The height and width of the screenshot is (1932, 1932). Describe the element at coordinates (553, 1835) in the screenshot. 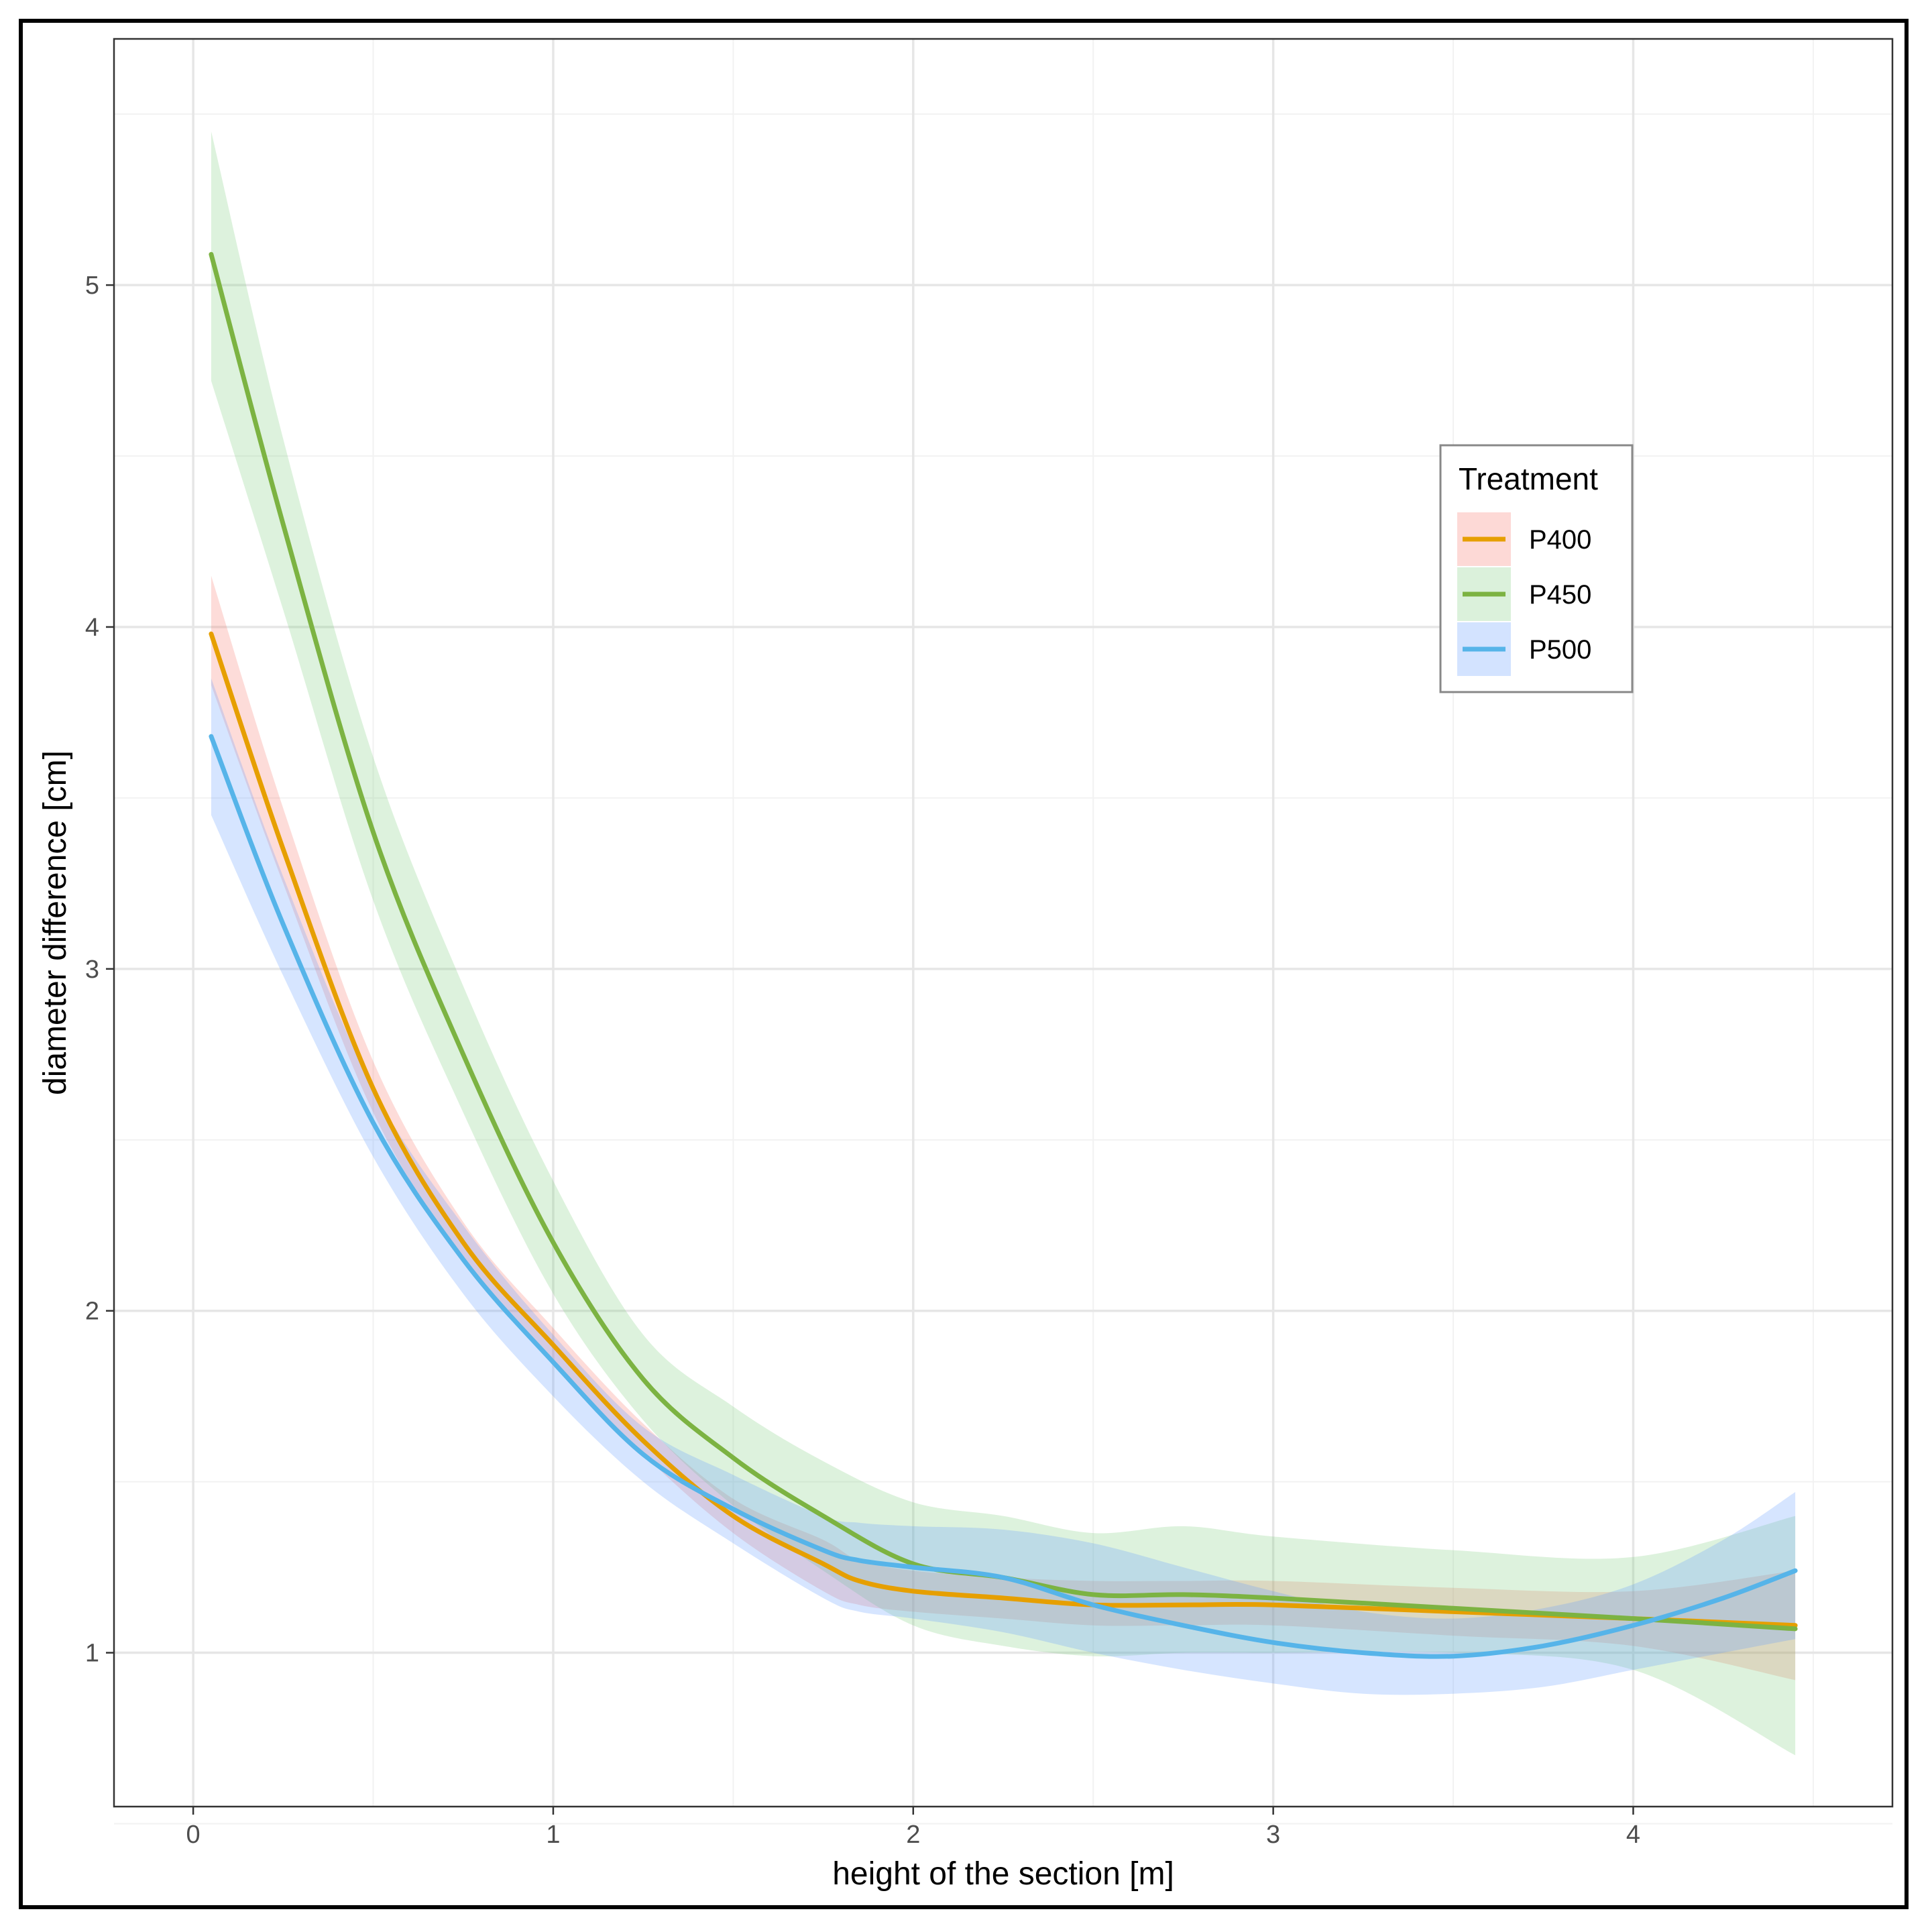

I see `x-tick-label: 1` at that location.